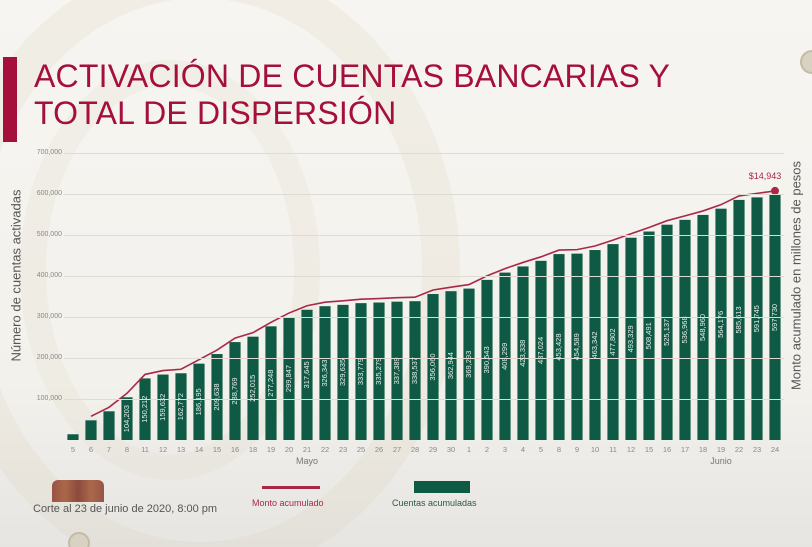  I want to click on bar-value-label: 390,543, so click(486, 359).